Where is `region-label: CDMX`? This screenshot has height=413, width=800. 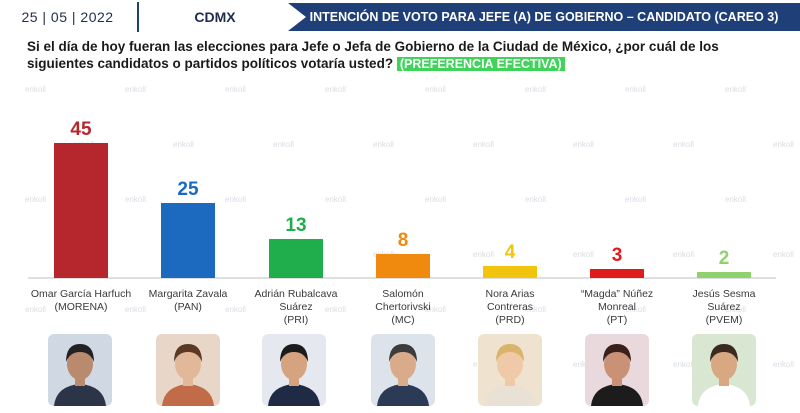
region-label: CDMX is located at coordinates (215, 17).